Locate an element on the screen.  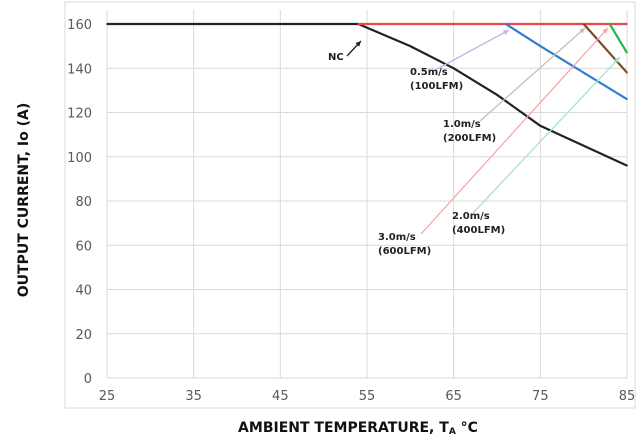
y-tick-label: 20 is located at coordinates (83, 335).